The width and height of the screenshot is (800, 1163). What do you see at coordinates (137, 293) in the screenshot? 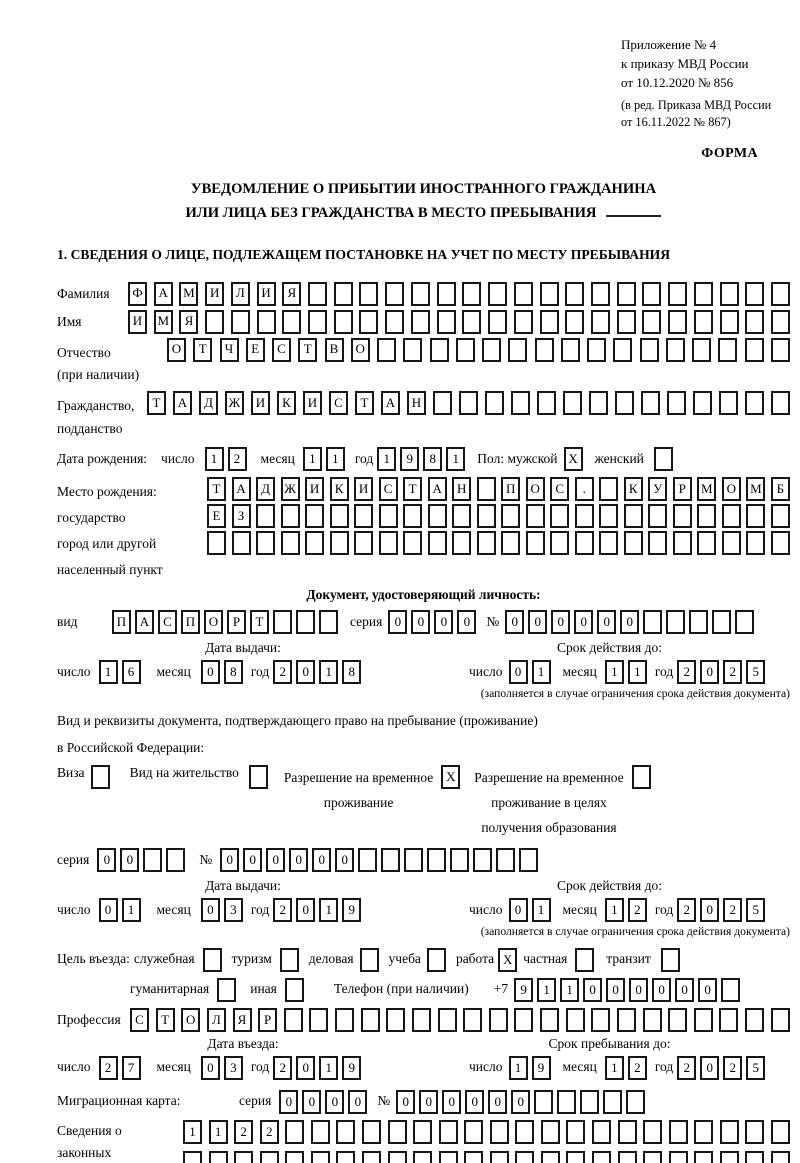
I see `char-cell: Ф` at bounding box center [137, 293].